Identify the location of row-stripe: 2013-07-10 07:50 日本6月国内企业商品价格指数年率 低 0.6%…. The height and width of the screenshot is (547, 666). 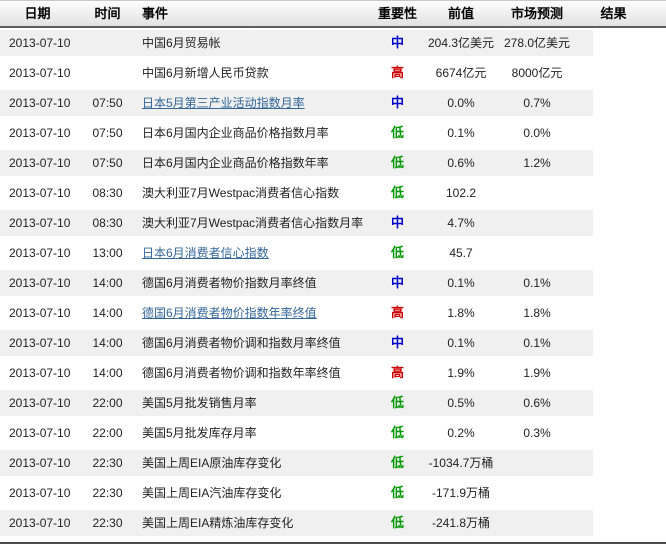
(296, 163).